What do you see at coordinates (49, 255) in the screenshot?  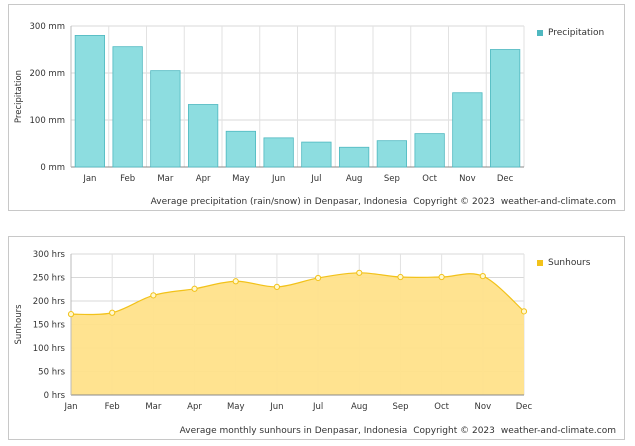 I see `y-tick-label: 300 hrs` at bounding box center [49, 255].